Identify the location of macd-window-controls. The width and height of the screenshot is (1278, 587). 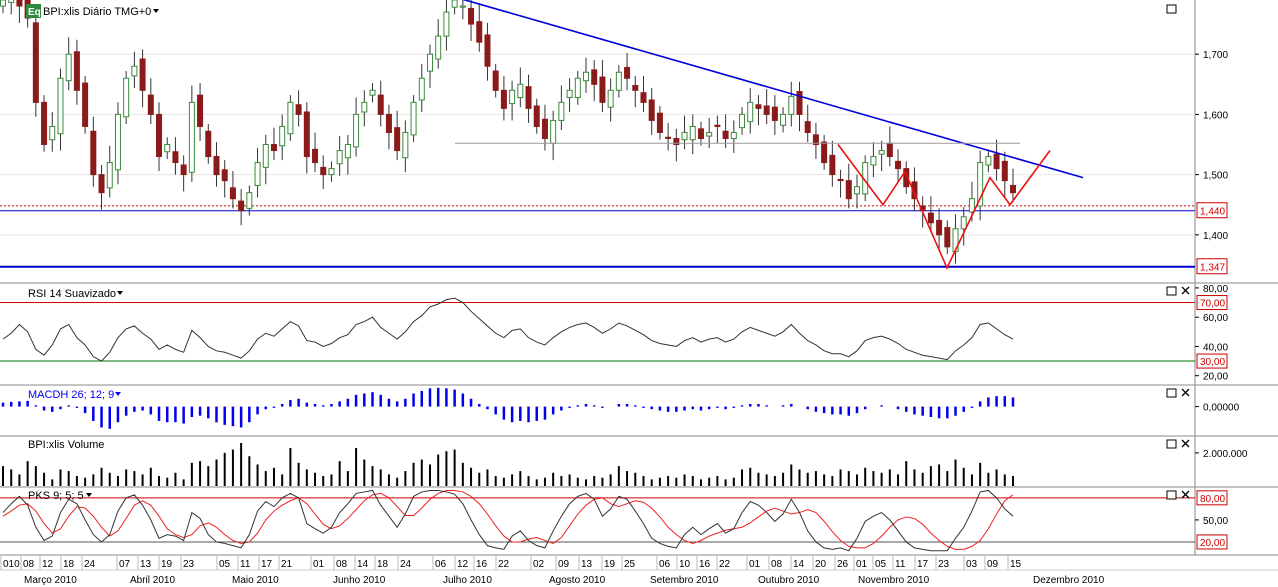
(1178, 393).